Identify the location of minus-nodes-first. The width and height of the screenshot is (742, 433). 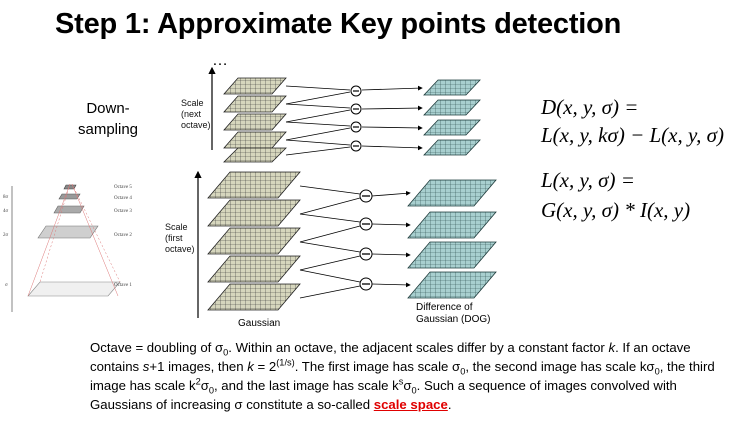
(366, 240).